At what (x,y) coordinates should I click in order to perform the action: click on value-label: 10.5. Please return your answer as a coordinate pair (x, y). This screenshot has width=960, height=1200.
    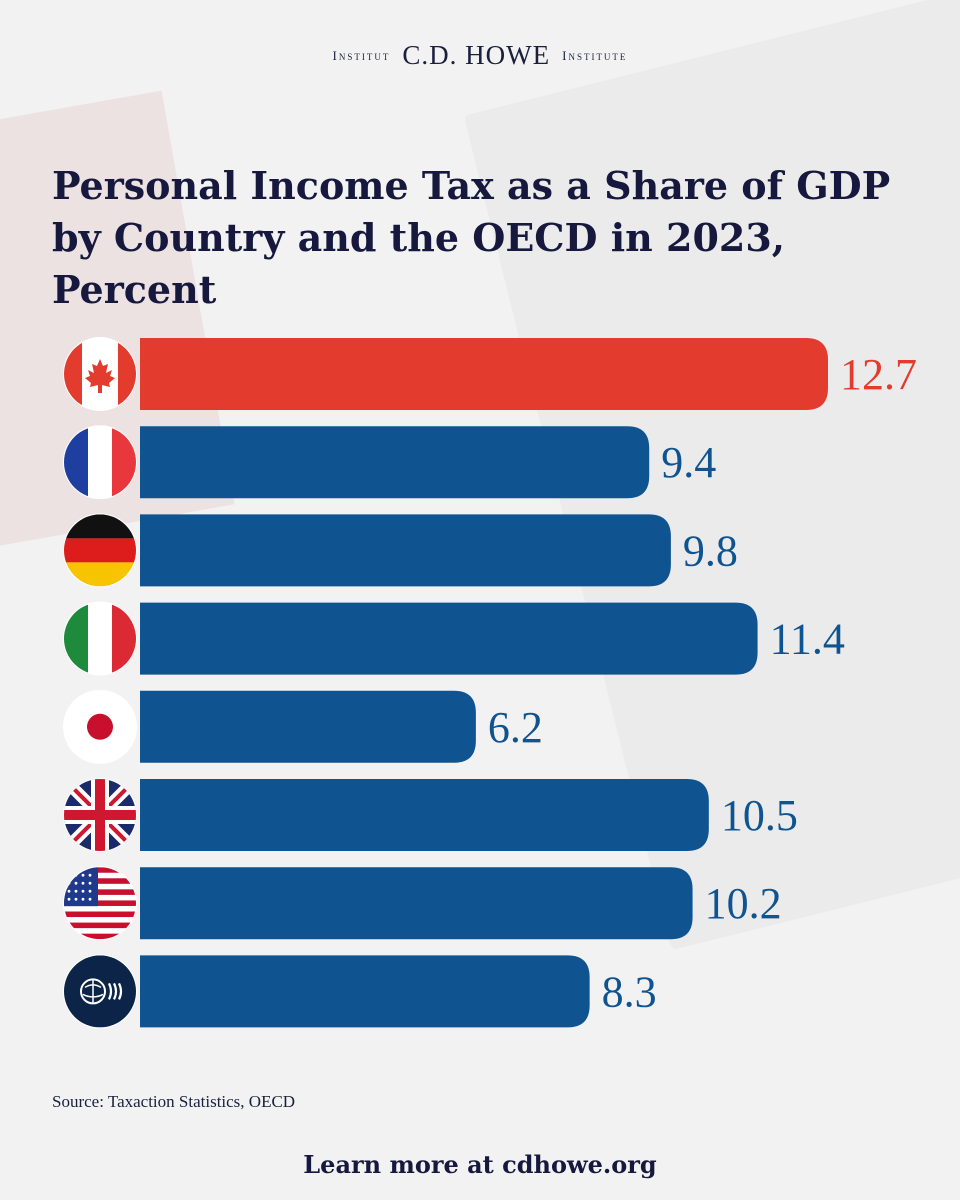
    Looking at the image, I should click on (759, 815).